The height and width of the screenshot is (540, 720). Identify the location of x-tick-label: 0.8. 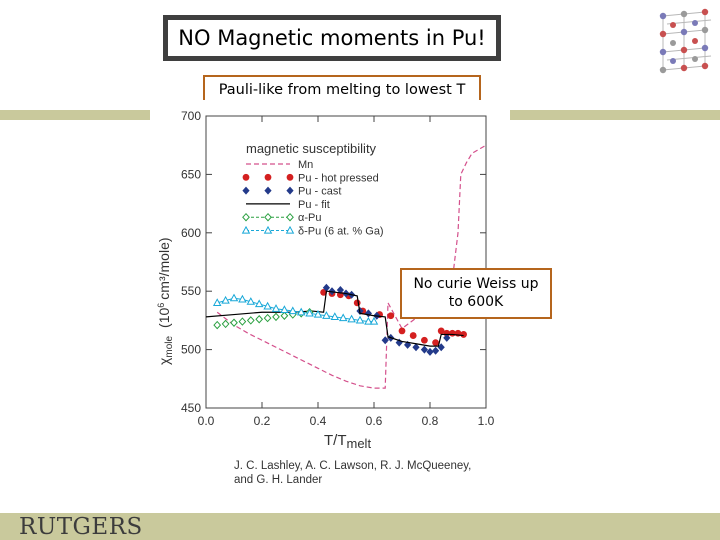
(430, 421).